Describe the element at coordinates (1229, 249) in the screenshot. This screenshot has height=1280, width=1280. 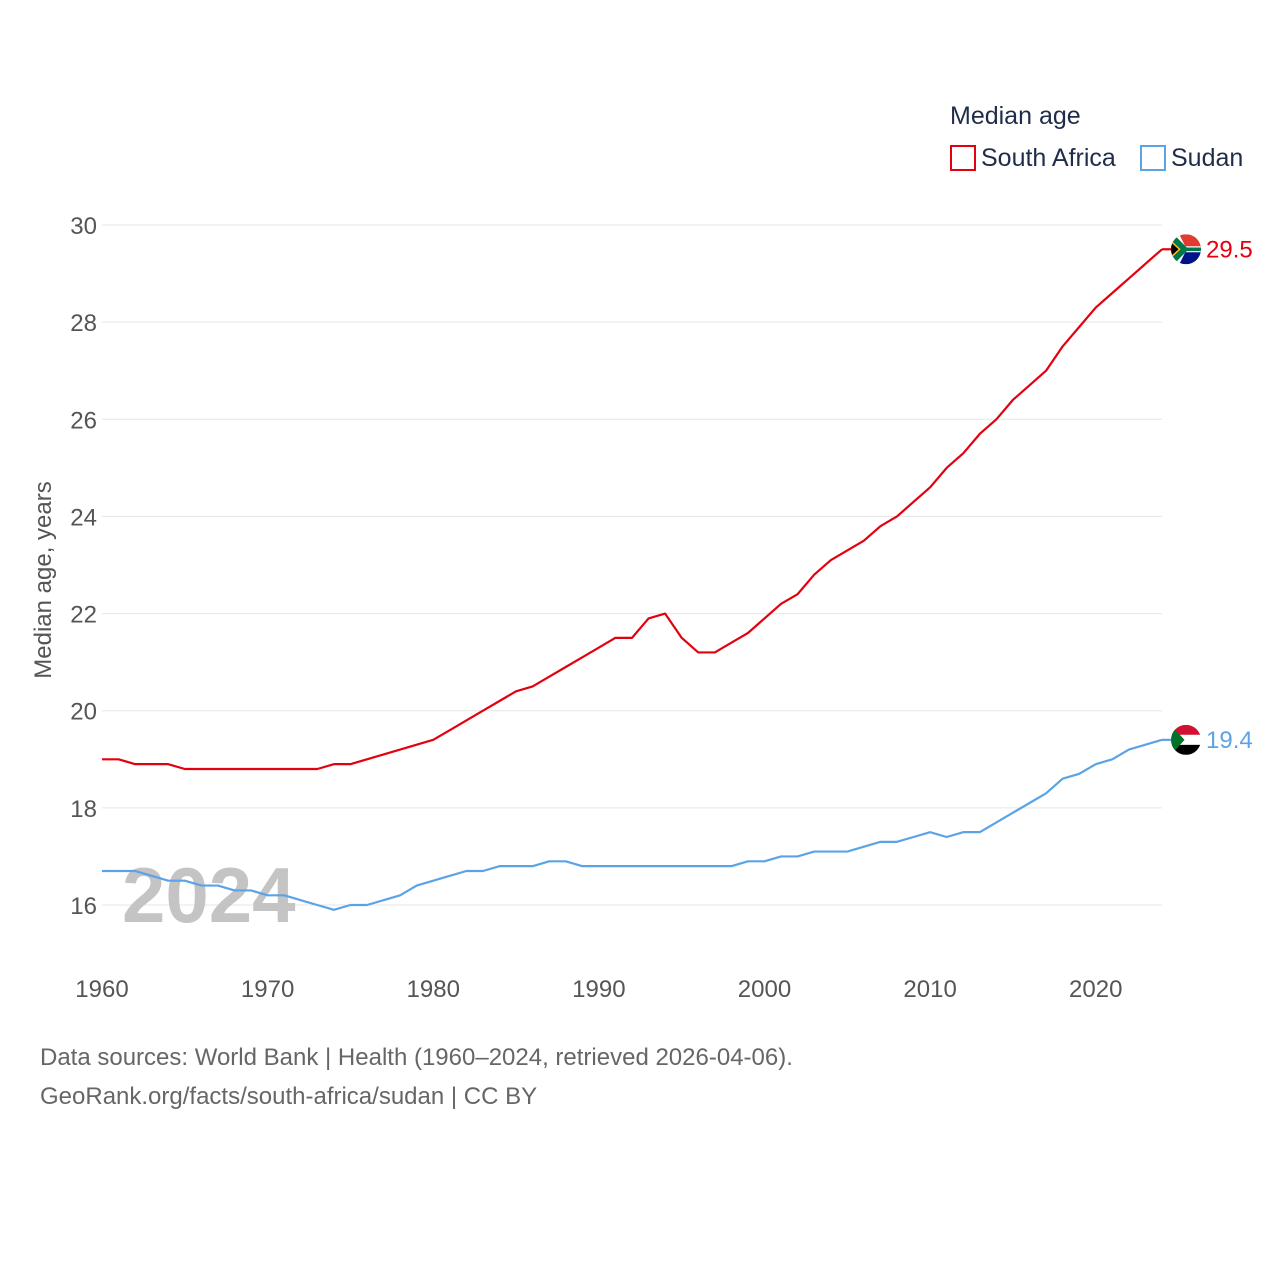
I see `end-label-south-africa: 29.5` at that location.